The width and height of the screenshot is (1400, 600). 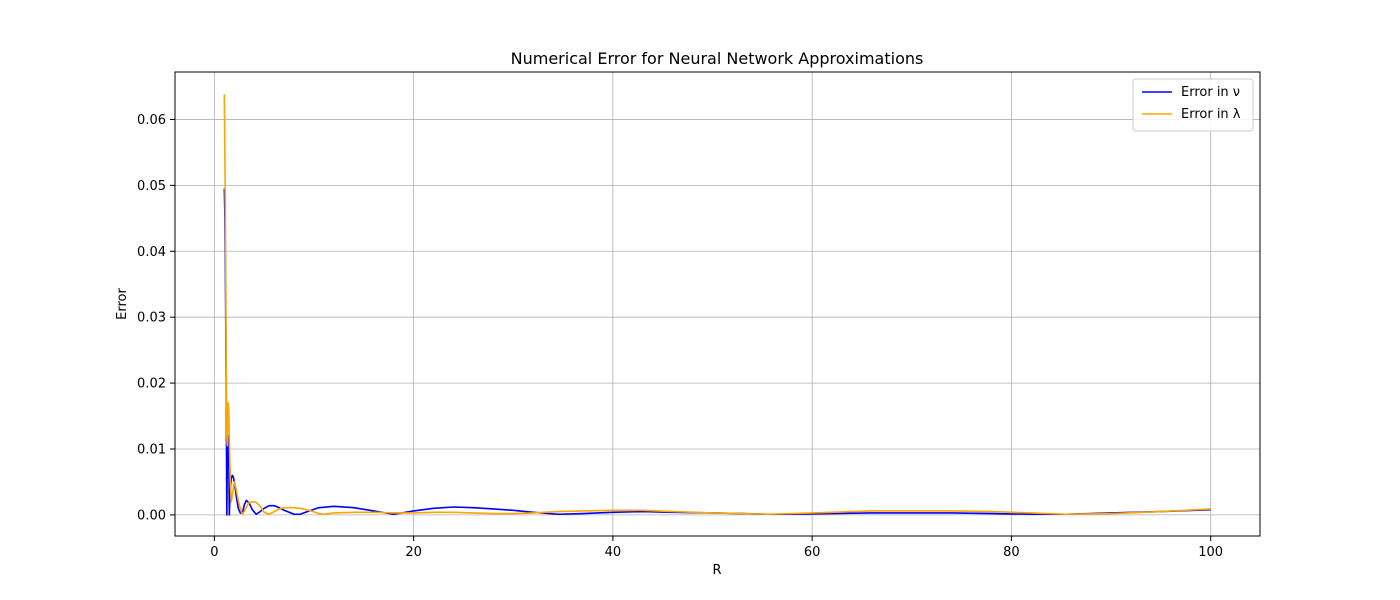 I want to click on y-tick-label: 0.03, so click(x=151, y=318).